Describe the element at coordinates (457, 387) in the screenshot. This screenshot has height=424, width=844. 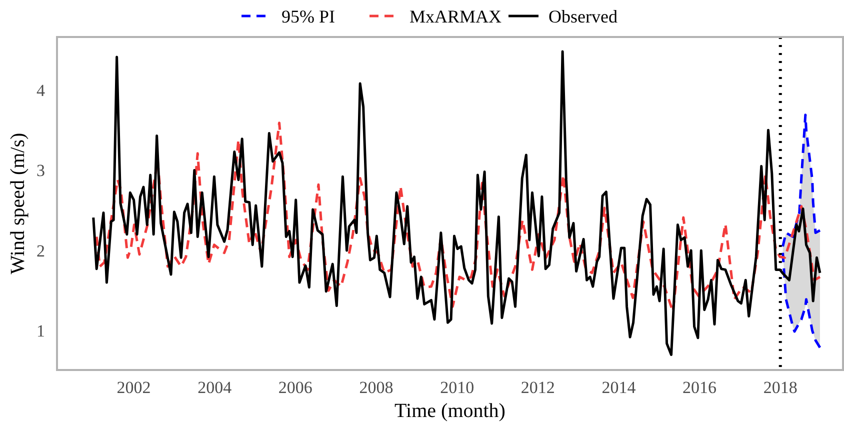
I see `x-tick-label: 2010` at that location.